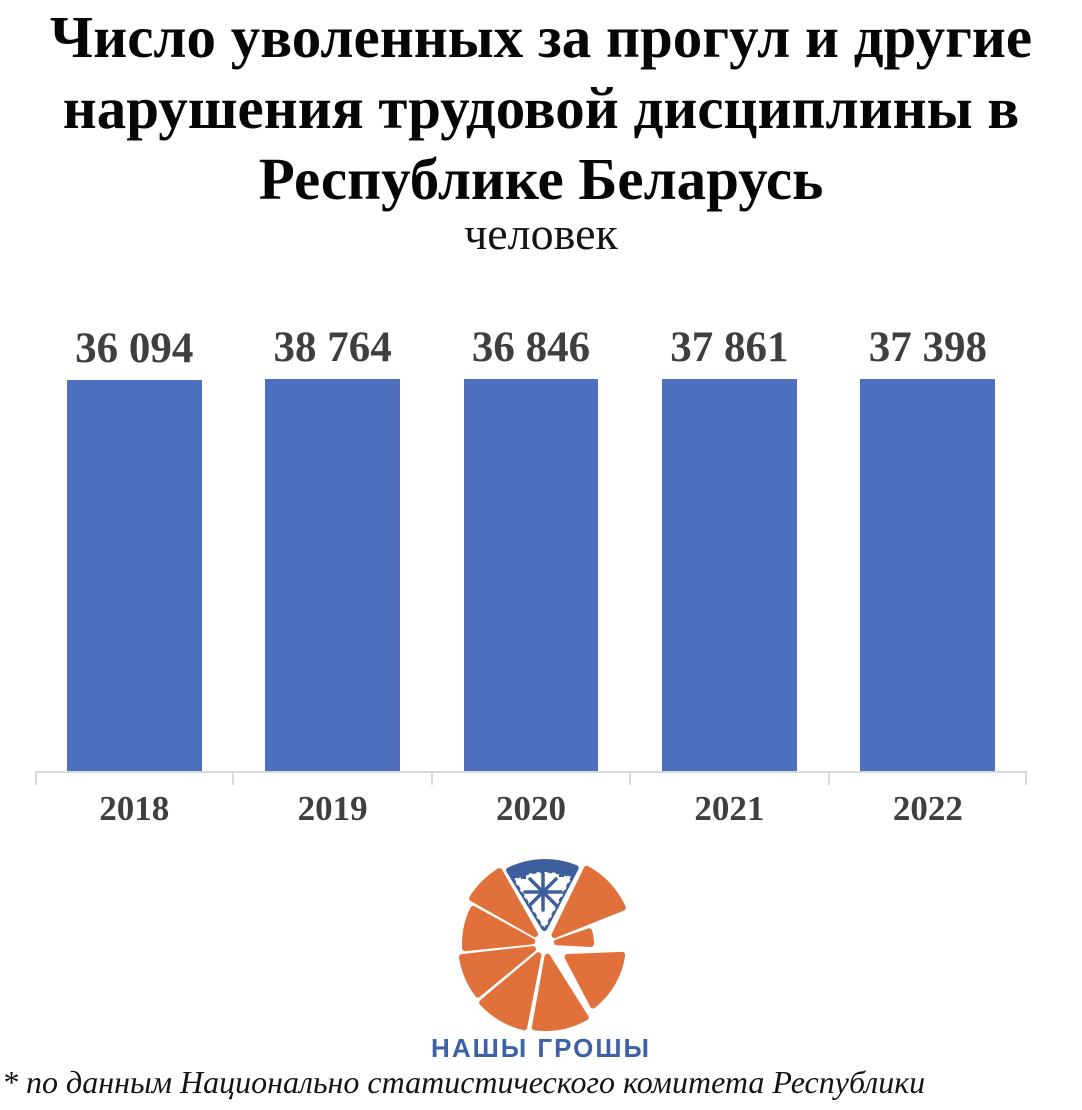 This screenshot has width=1082, height=1110. I want to click on x-tick-label-2021: 2021, so click(729, 808).